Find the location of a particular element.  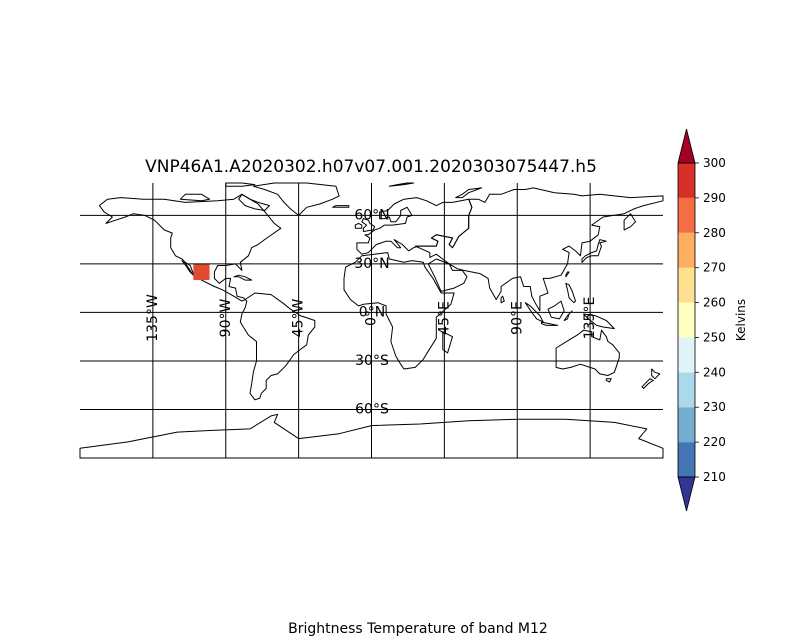

coastline-japan is located at coordinates (594, 251).